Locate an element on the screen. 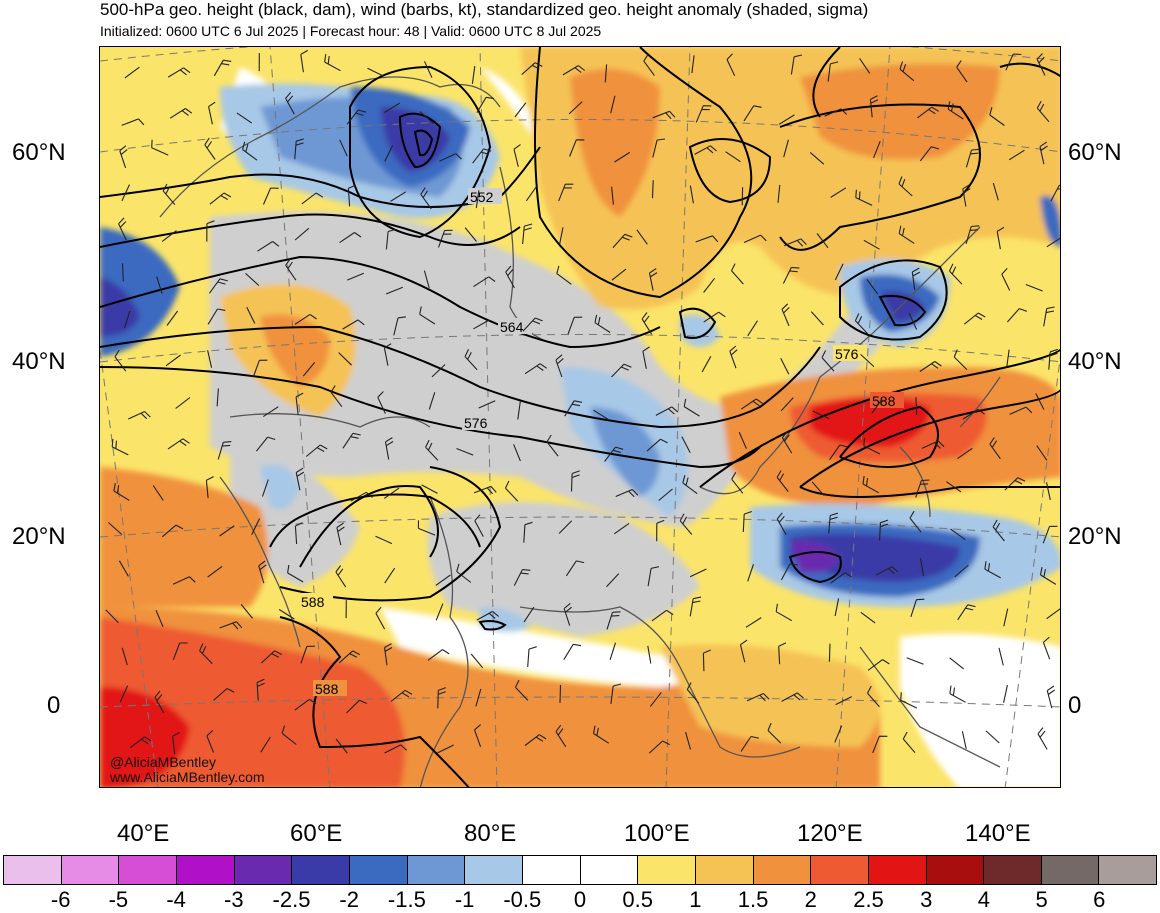 This screenshot has height=913, width=1160. lon-label: 60°E is located at coordinates (316, 833).